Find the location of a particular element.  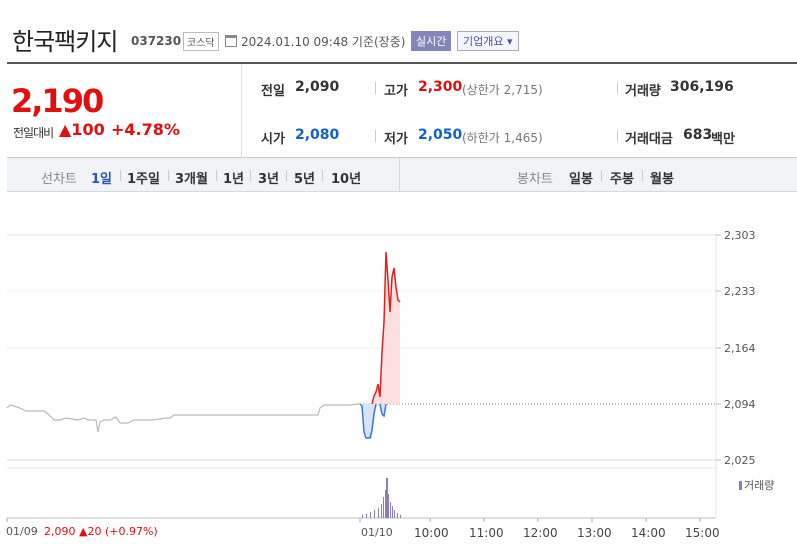

period-monthly-candle: 월봉 is located at coordinates (662, 179).